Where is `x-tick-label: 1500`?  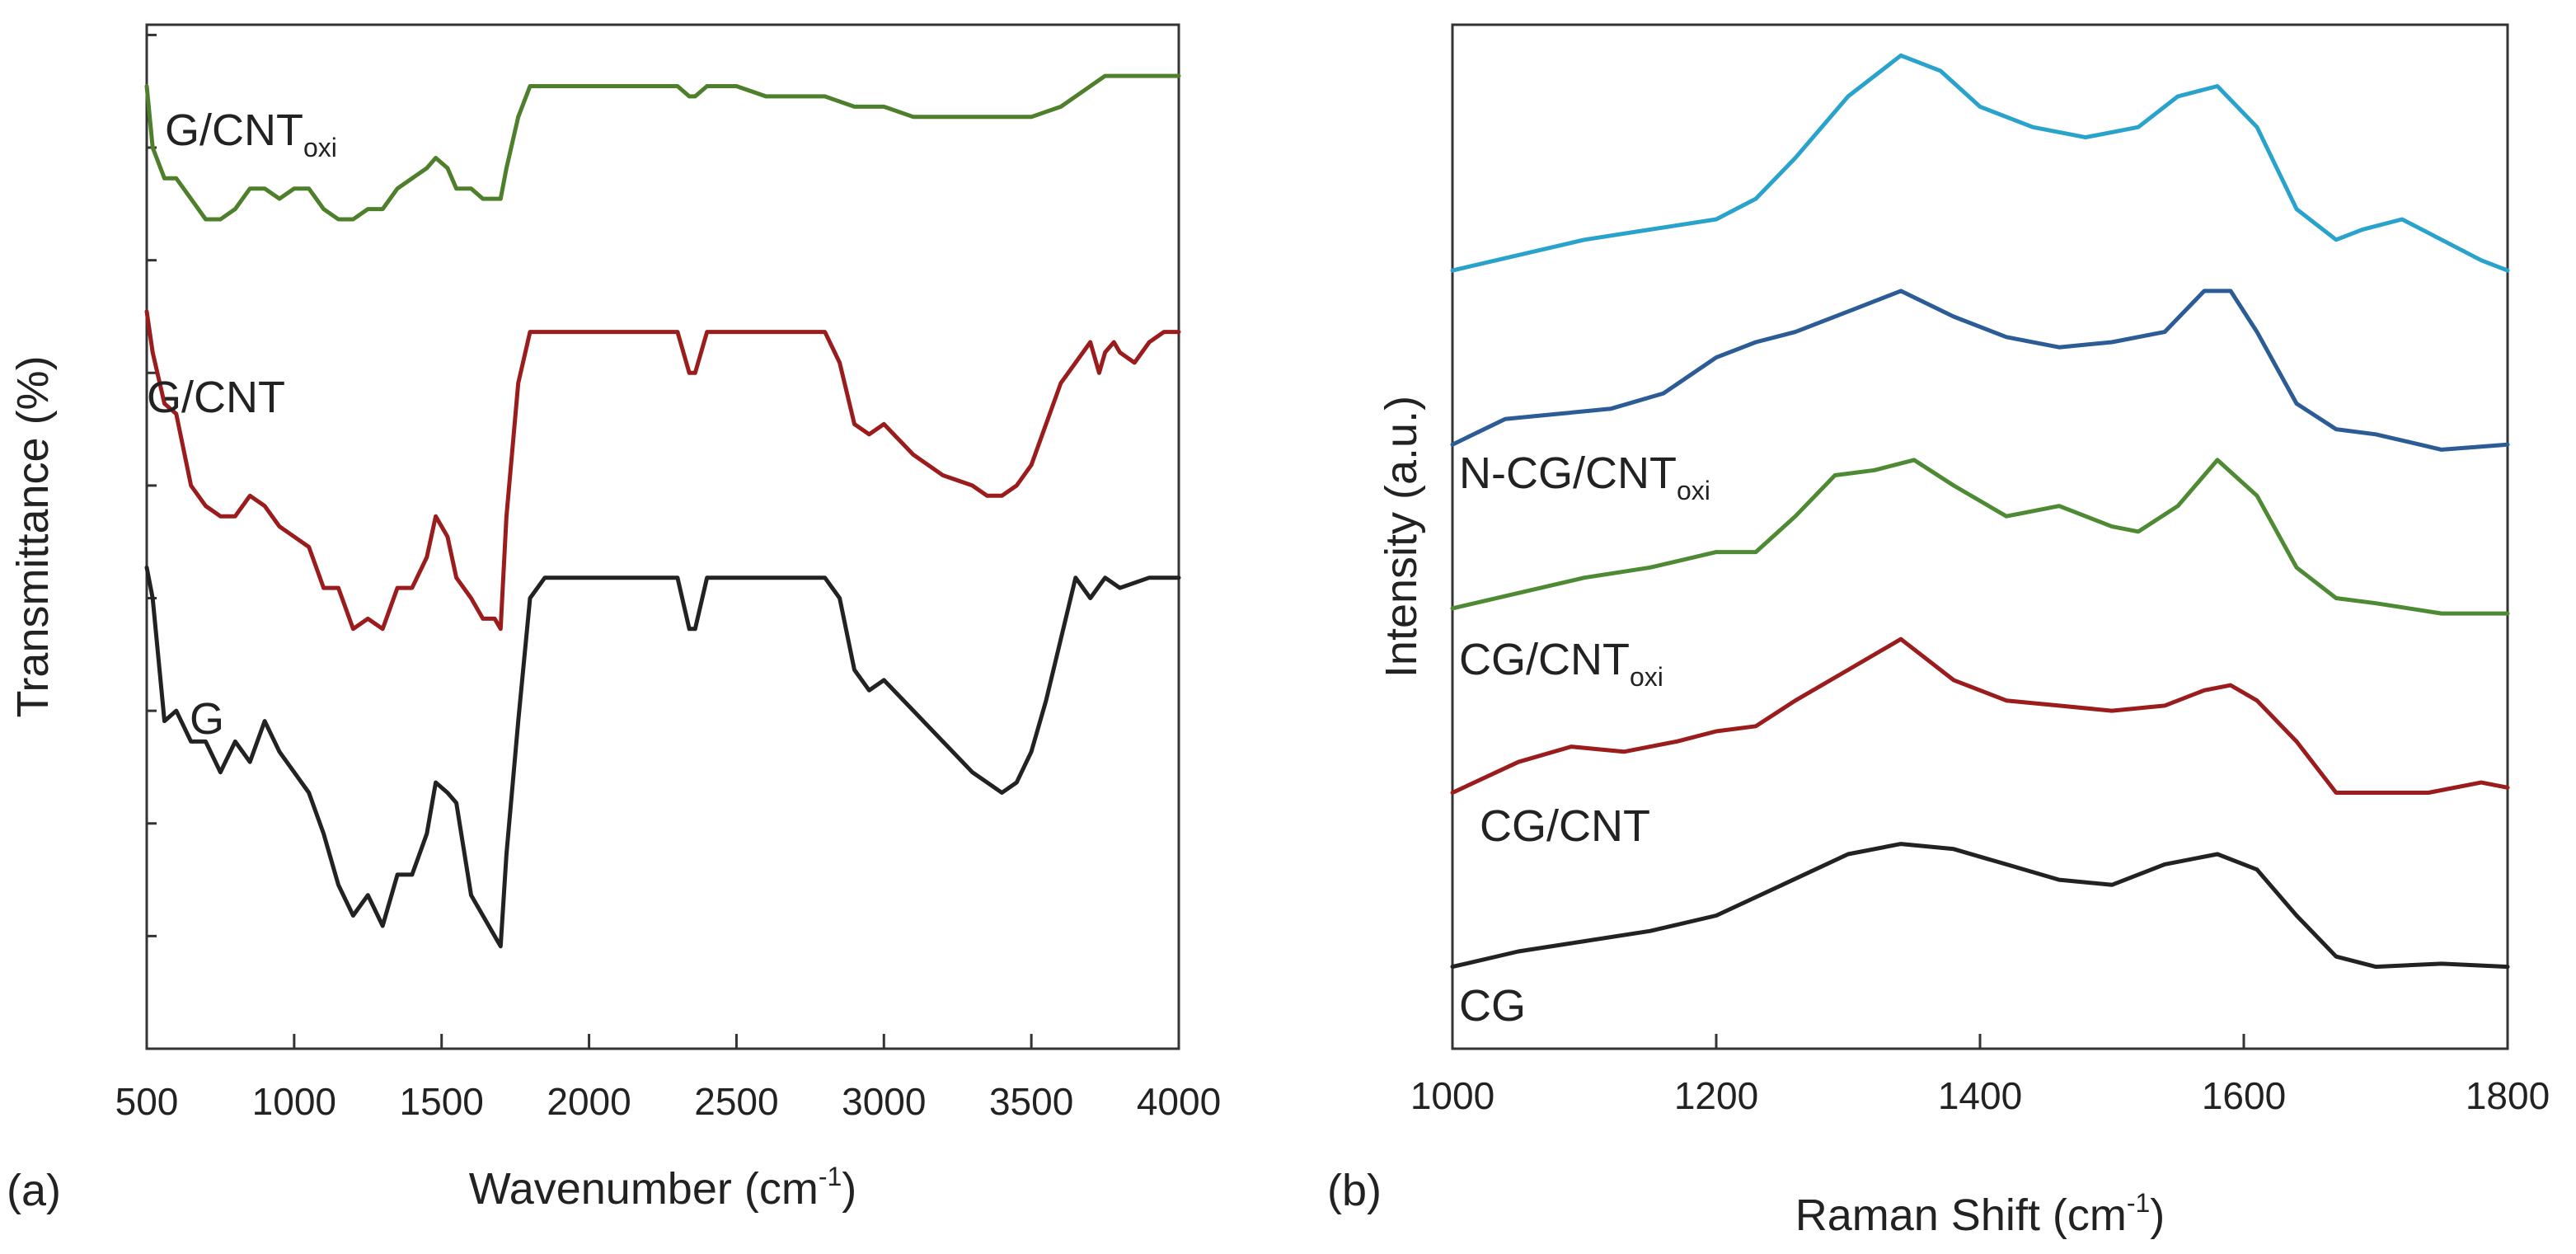 x-tick-label: 1500 is located at coordinates (442, 1102).